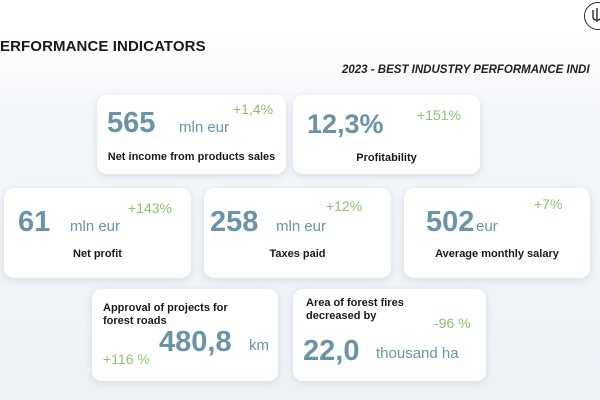 Image resolution: width=600 pixels, height=400 pixels. Describe the element at coordinates (195, 342) in the screenshot. I see `metric-value: 480,8` at that location.